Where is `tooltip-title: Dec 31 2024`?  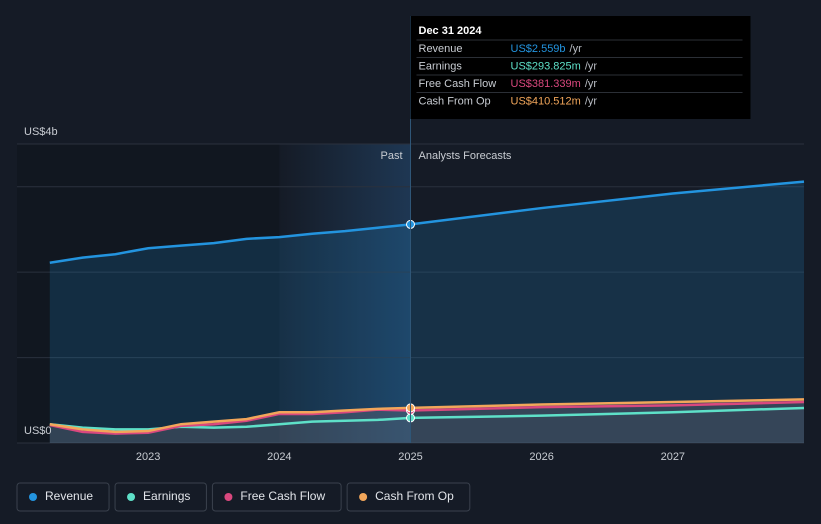
tooltip-title: Dec 31 2024 is located at coordinates (451, 31).